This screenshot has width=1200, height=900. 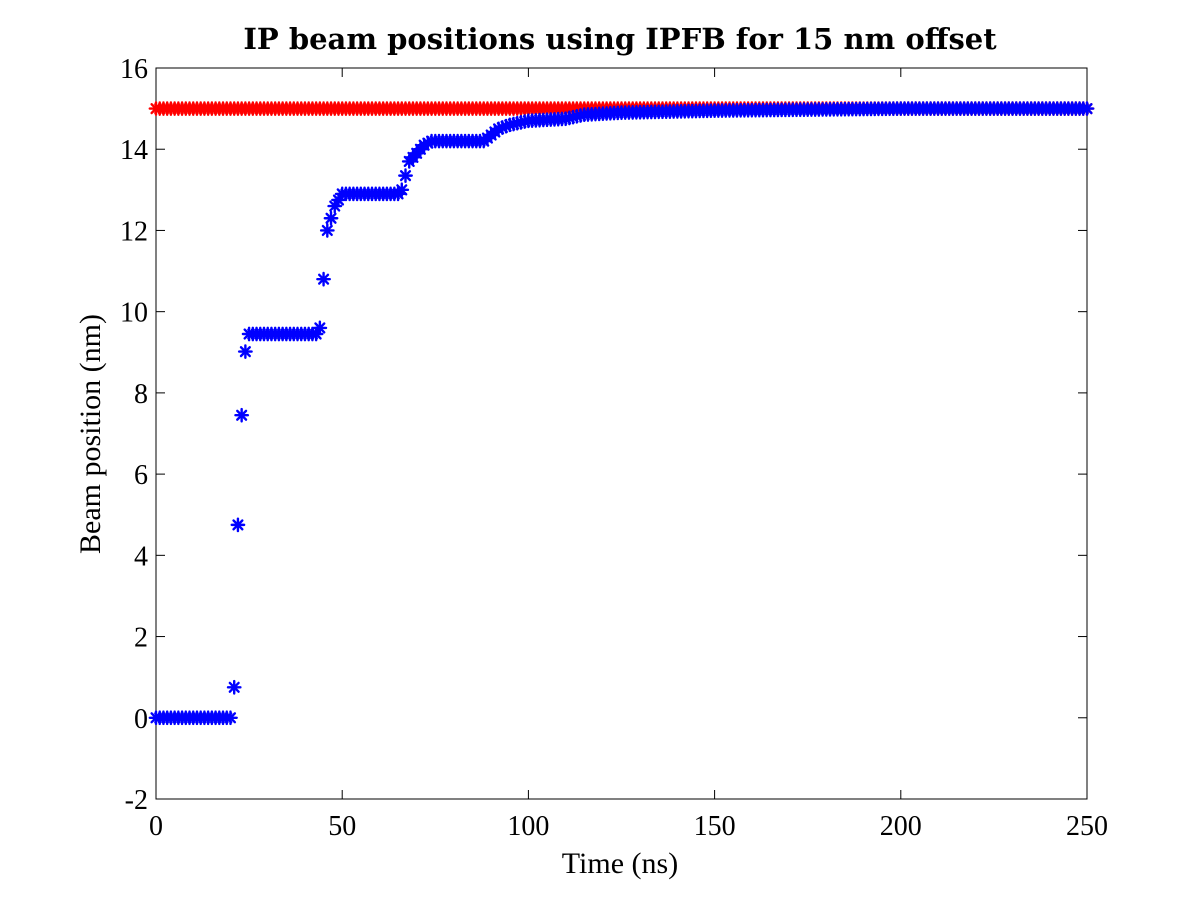 What do you see at coordinates (156, 826) in the screenshot?
I see `x-tick-label: 0` at bounding box center [156, 826].